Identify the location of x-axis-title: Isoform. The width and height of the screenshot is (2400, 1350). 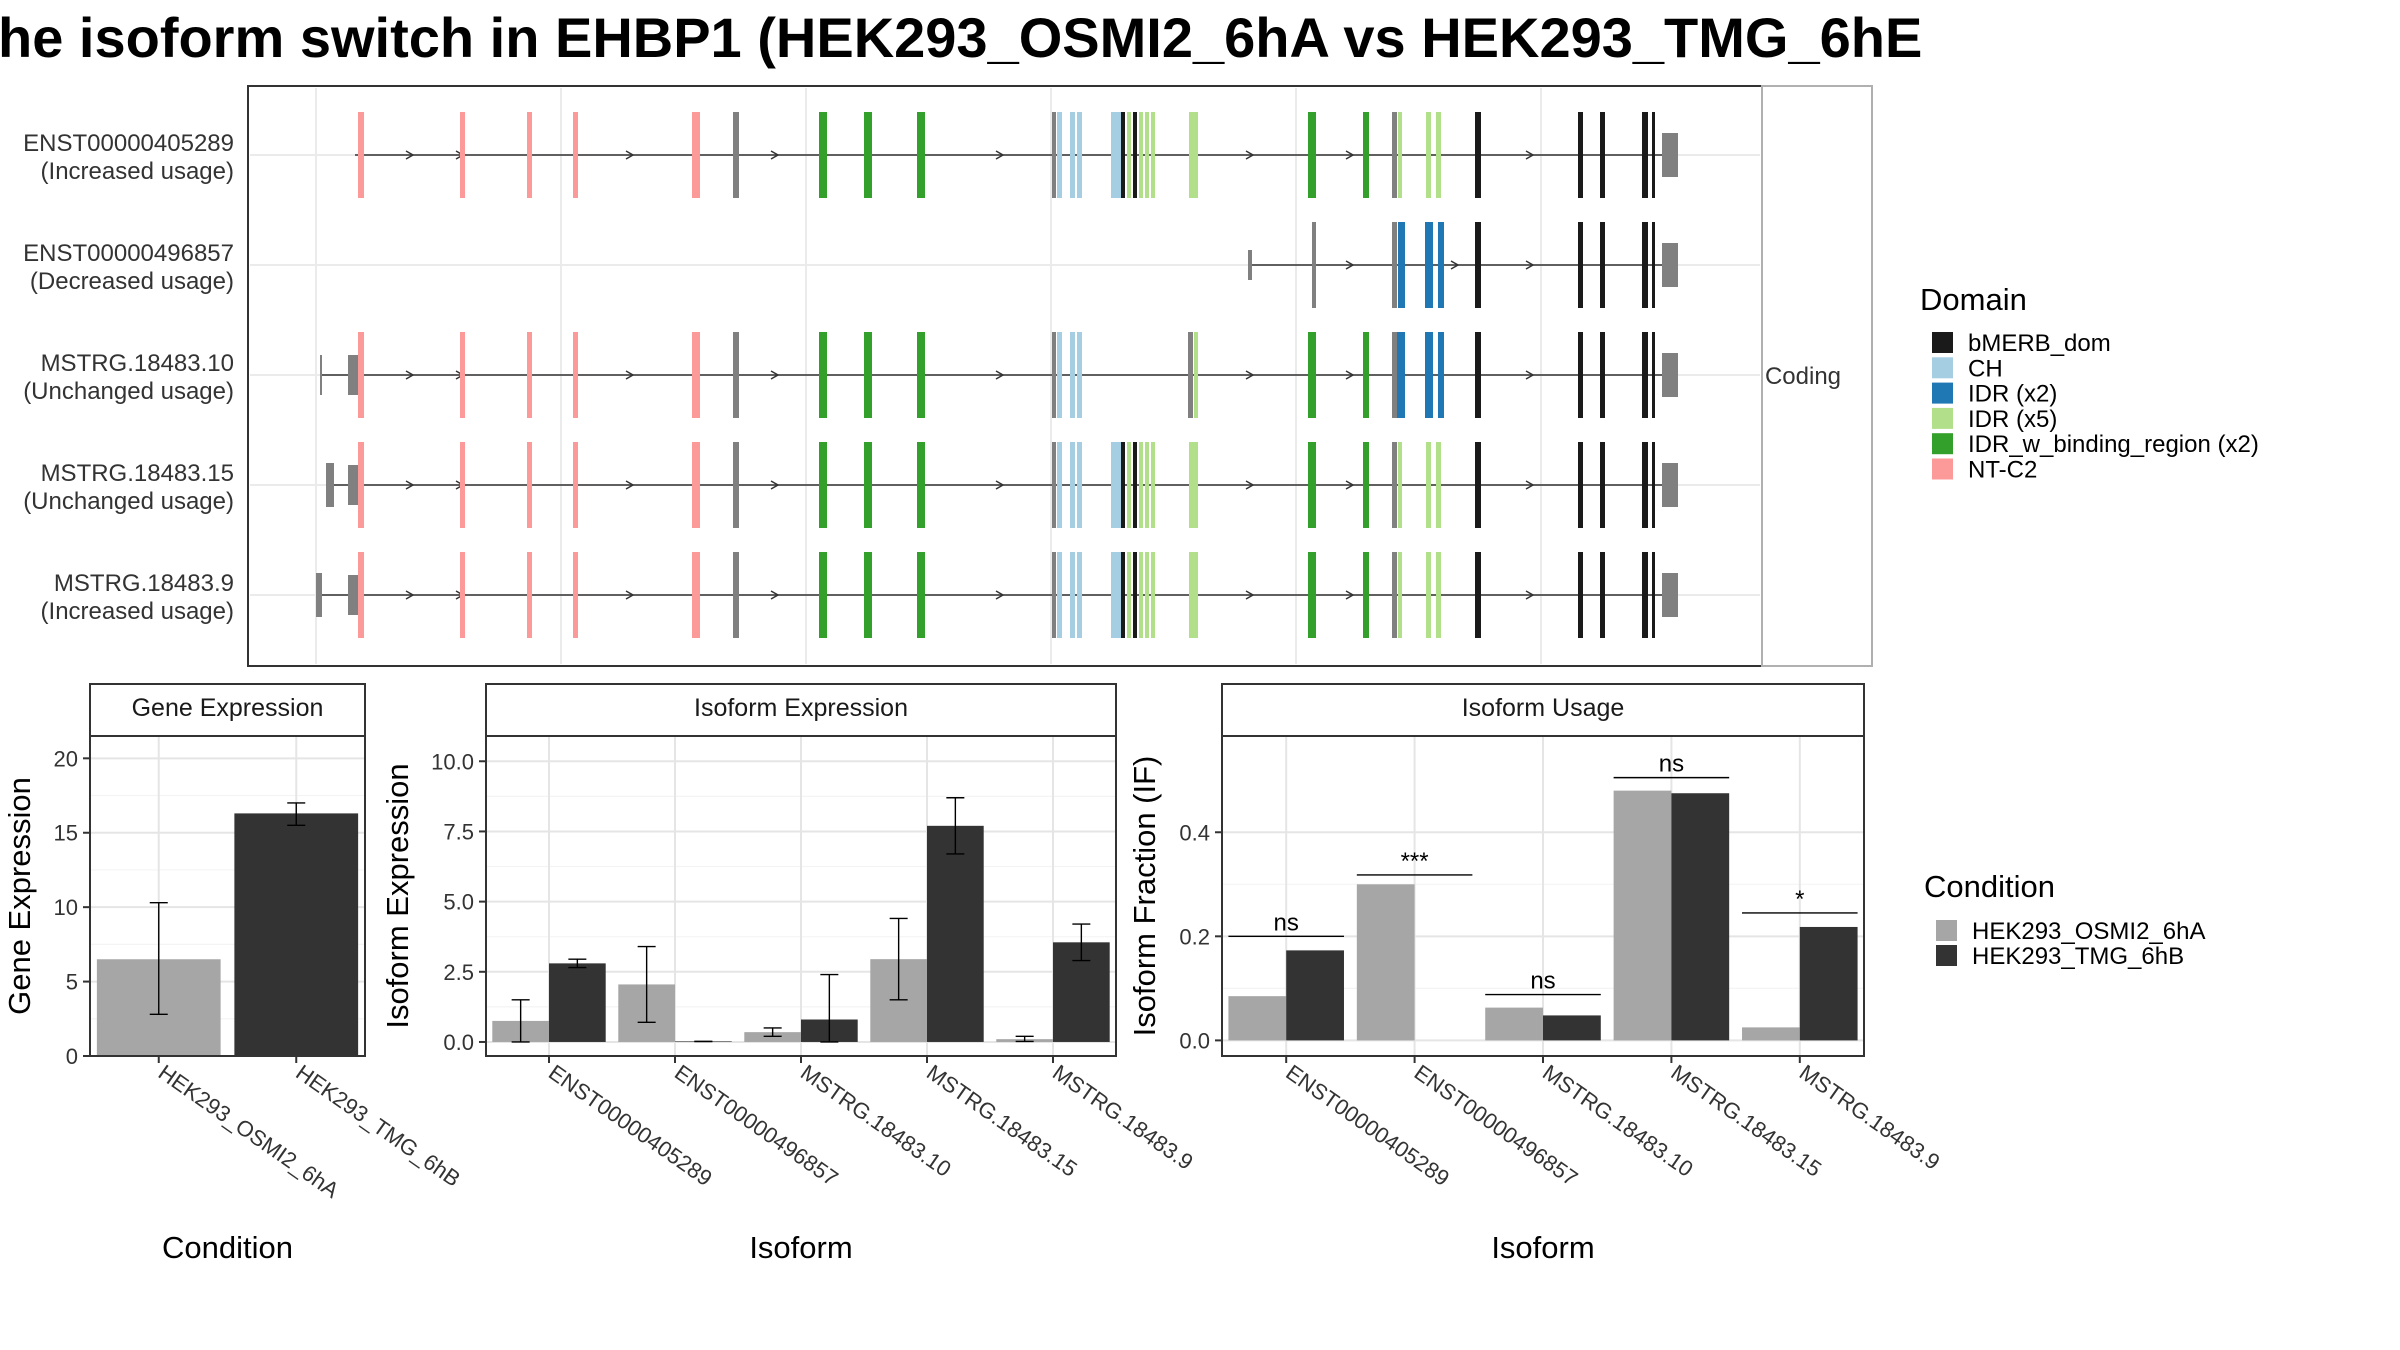
(800, 1247).